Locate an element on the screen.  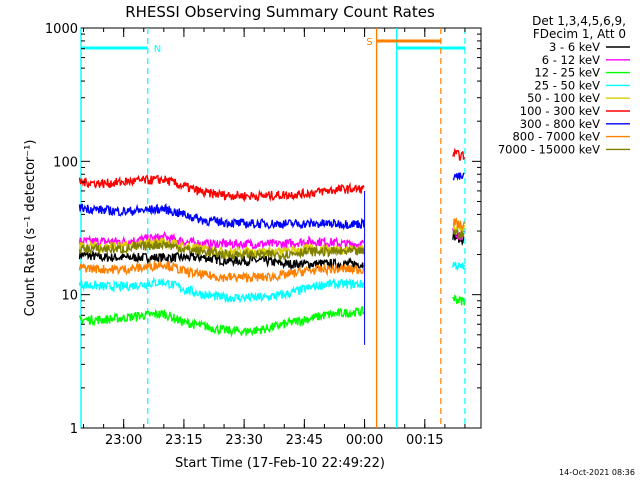
y-axis-label: Count Rate (s⁻¹ detector⁻¹) is located at coordinates (30, 228).